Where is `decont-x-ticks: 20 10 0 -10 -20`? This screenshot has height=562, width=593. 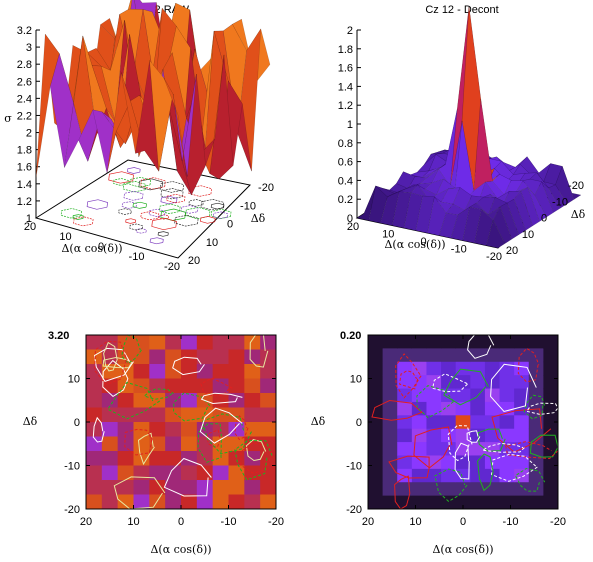 decont-x-ticks: 20 10 0 -10 -20 is located at coordinates (424, 242).